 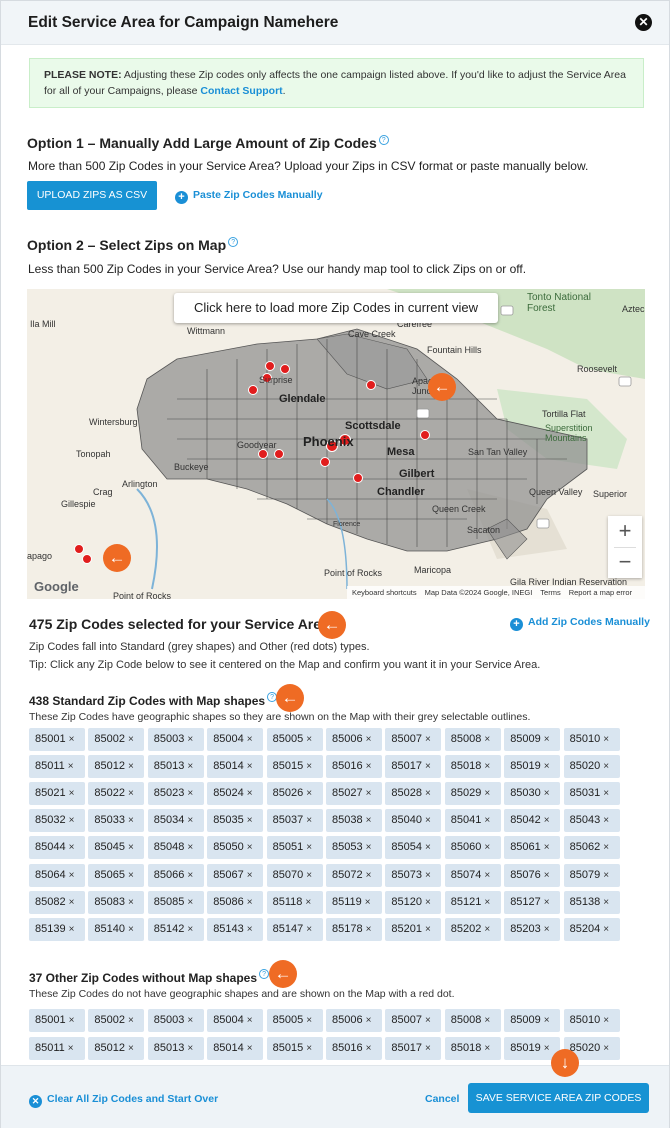 What do you see at coordinates (294, 902) in the screenshot?
I see `zip-chip: 85118 ×` at bounding box center [294, 902].